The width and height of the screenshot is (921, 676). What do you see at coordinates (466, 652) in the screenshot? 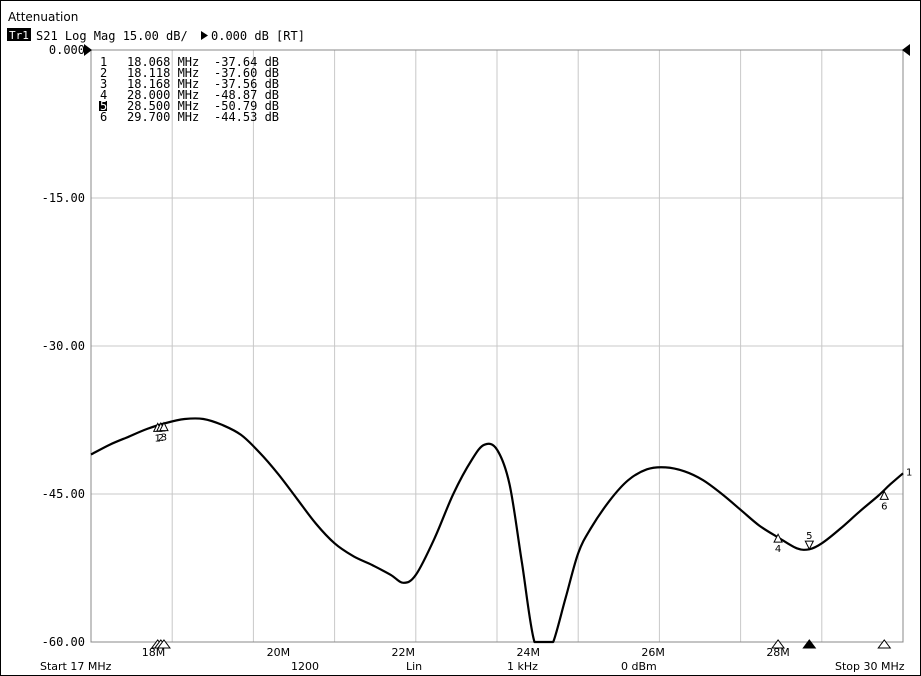
I see `x-axis-ticks: 18M 20M 22M 24M 26M 28M` at bounding box center [466, 652].